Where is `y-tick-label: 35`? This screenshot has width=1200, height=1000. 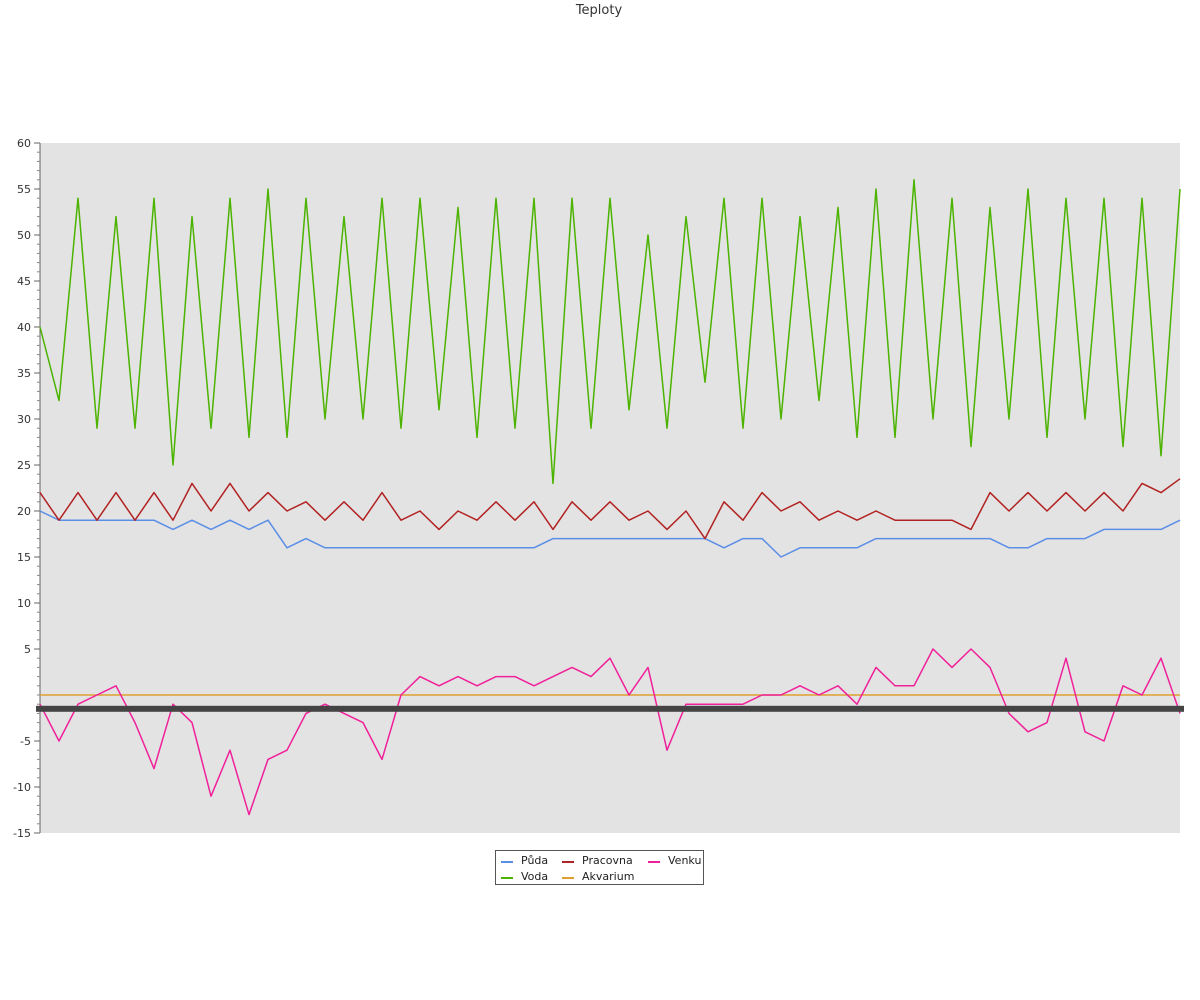
y-tick-label: 35 is located at coordinates (24, 373).